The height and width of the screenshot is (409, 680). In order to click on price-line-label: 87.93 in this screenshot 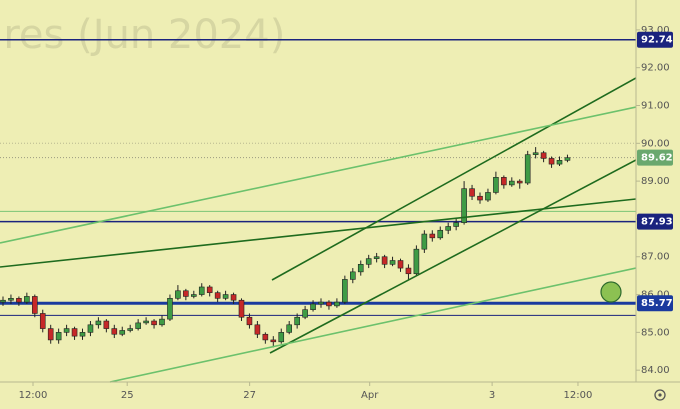, I will do `click(657, 222)`.